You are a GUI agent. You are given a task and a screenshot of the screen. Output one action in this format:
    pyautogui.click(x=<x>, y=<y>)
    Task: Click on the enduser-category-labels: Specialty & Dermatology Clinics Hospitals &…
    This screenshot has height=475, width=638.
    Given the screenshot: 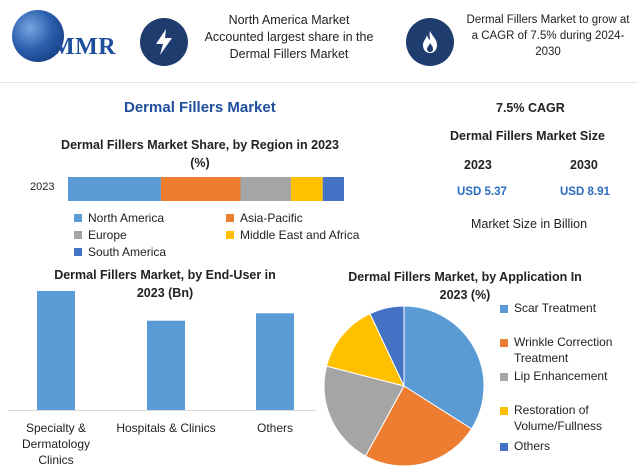 What is the action you would take?
    pyautogui.click(x=160, y=445)
    